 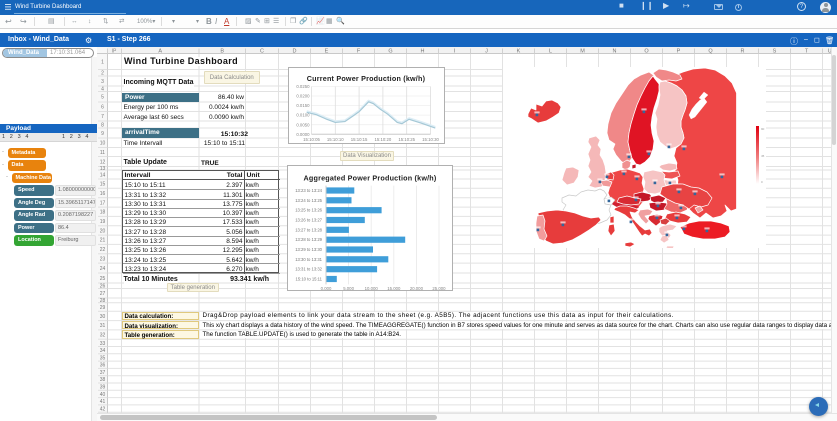 What do you see at coordinates (160, 52) in the screenshot?
I see `svg-text: A` at bounding box center [160, 52].